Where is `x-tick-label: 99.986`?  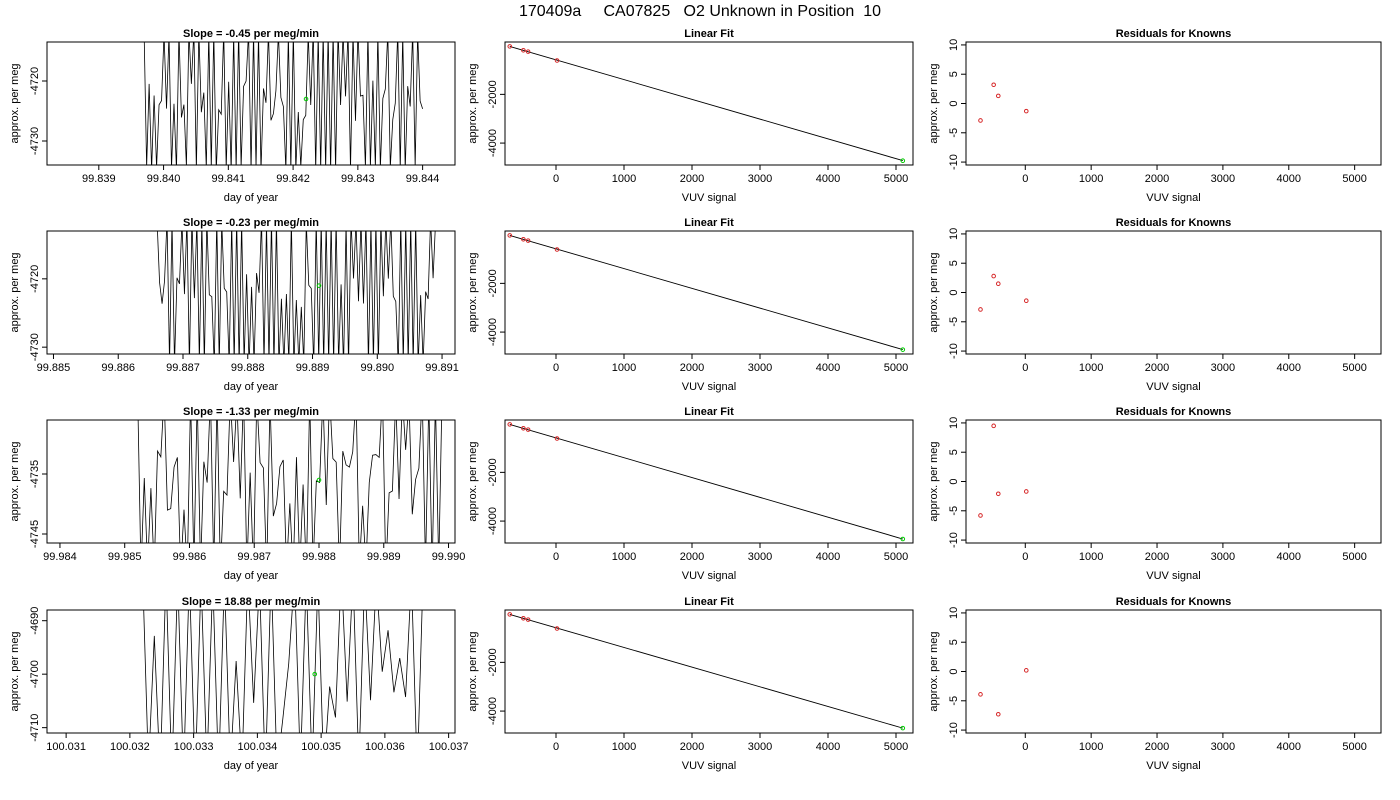 x-tick-label: 99.986 is located at coordinates (190, 557).